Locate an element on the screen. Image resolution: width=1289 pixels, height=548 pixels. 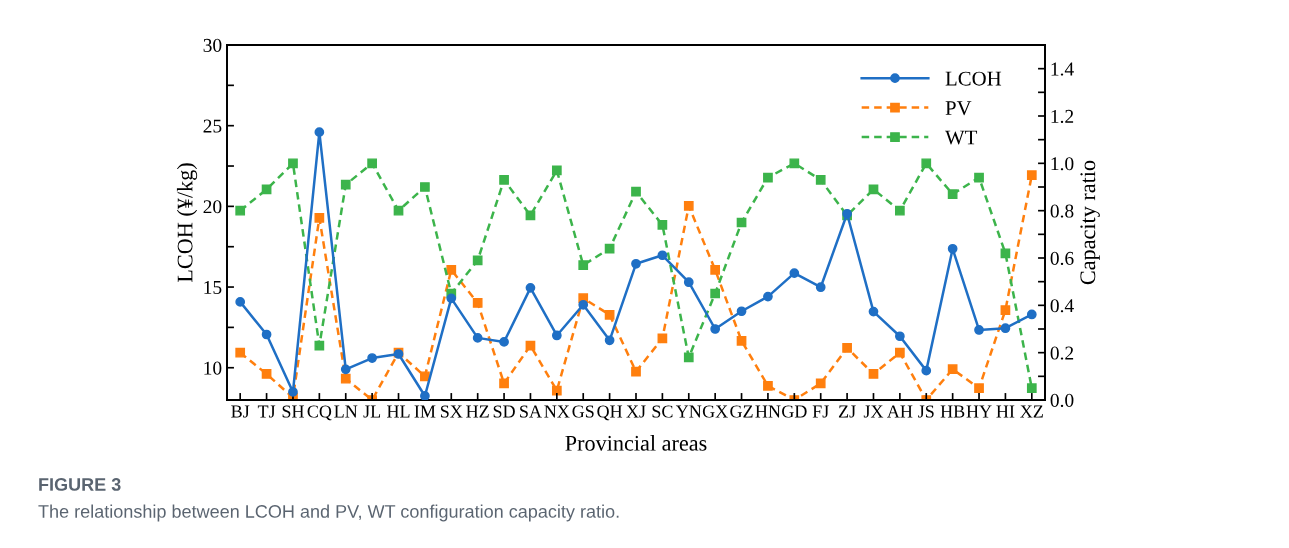
x-tick-label: XJ is located at coordinates (636, 411).